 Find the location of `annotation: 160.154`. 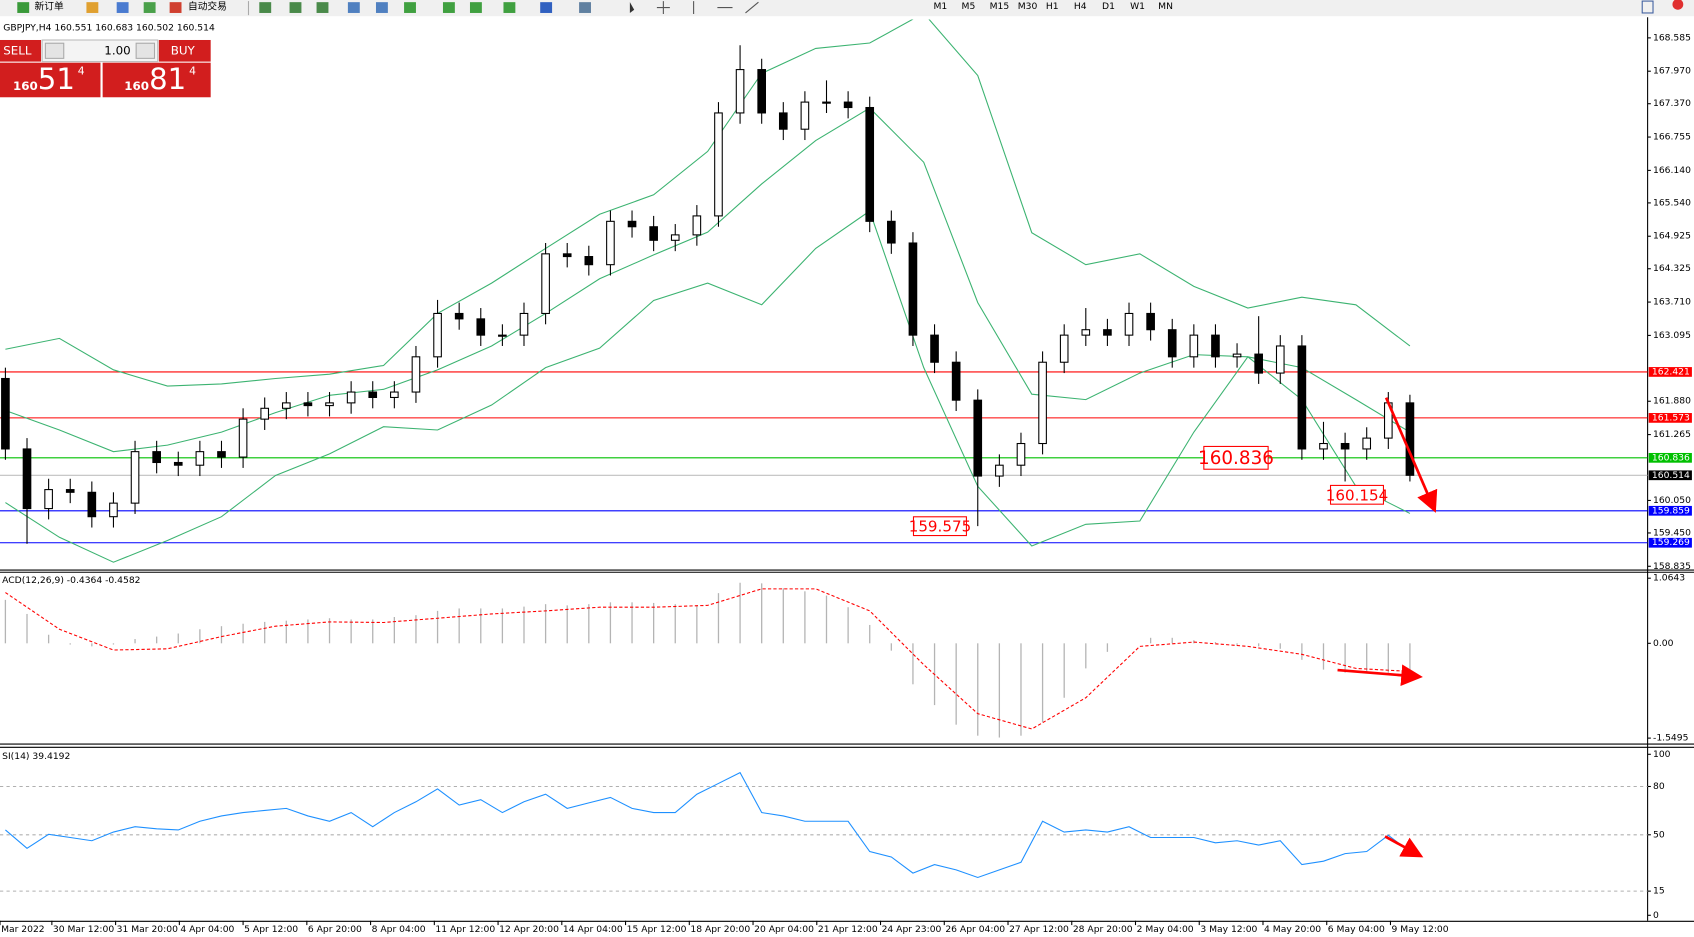

annotation: 160.154 is located at coordinates (1357, 495).